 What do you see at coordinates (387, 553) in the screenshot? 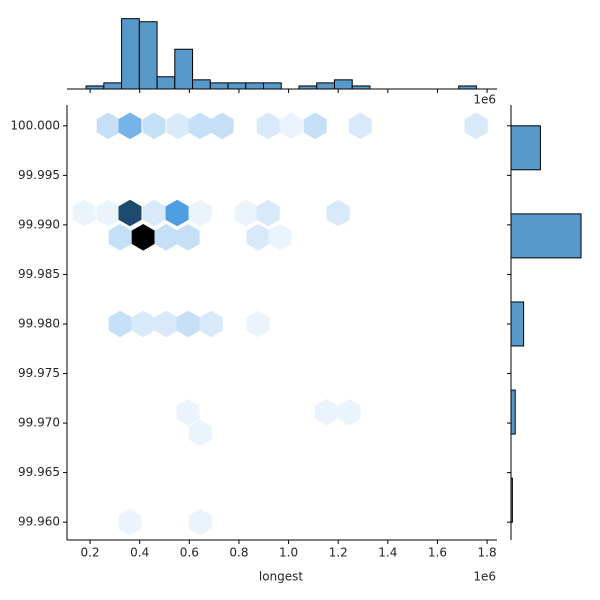
I see `x-tick-label: 1.4` at bounding box center [387, 553].